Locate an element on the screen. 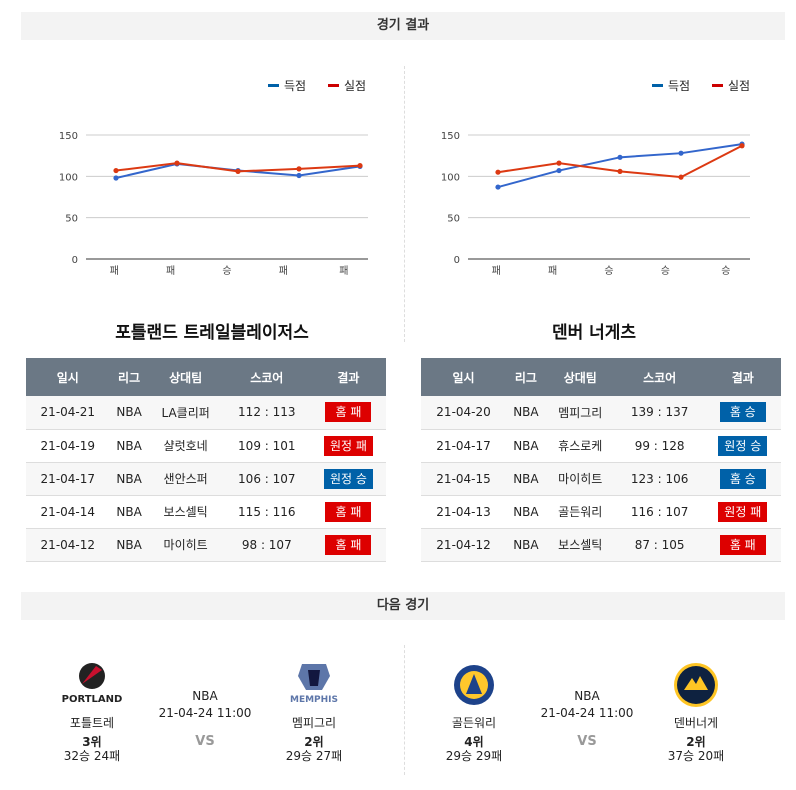  score-cell: 109 : 101 is located at coordinates (266, 446).